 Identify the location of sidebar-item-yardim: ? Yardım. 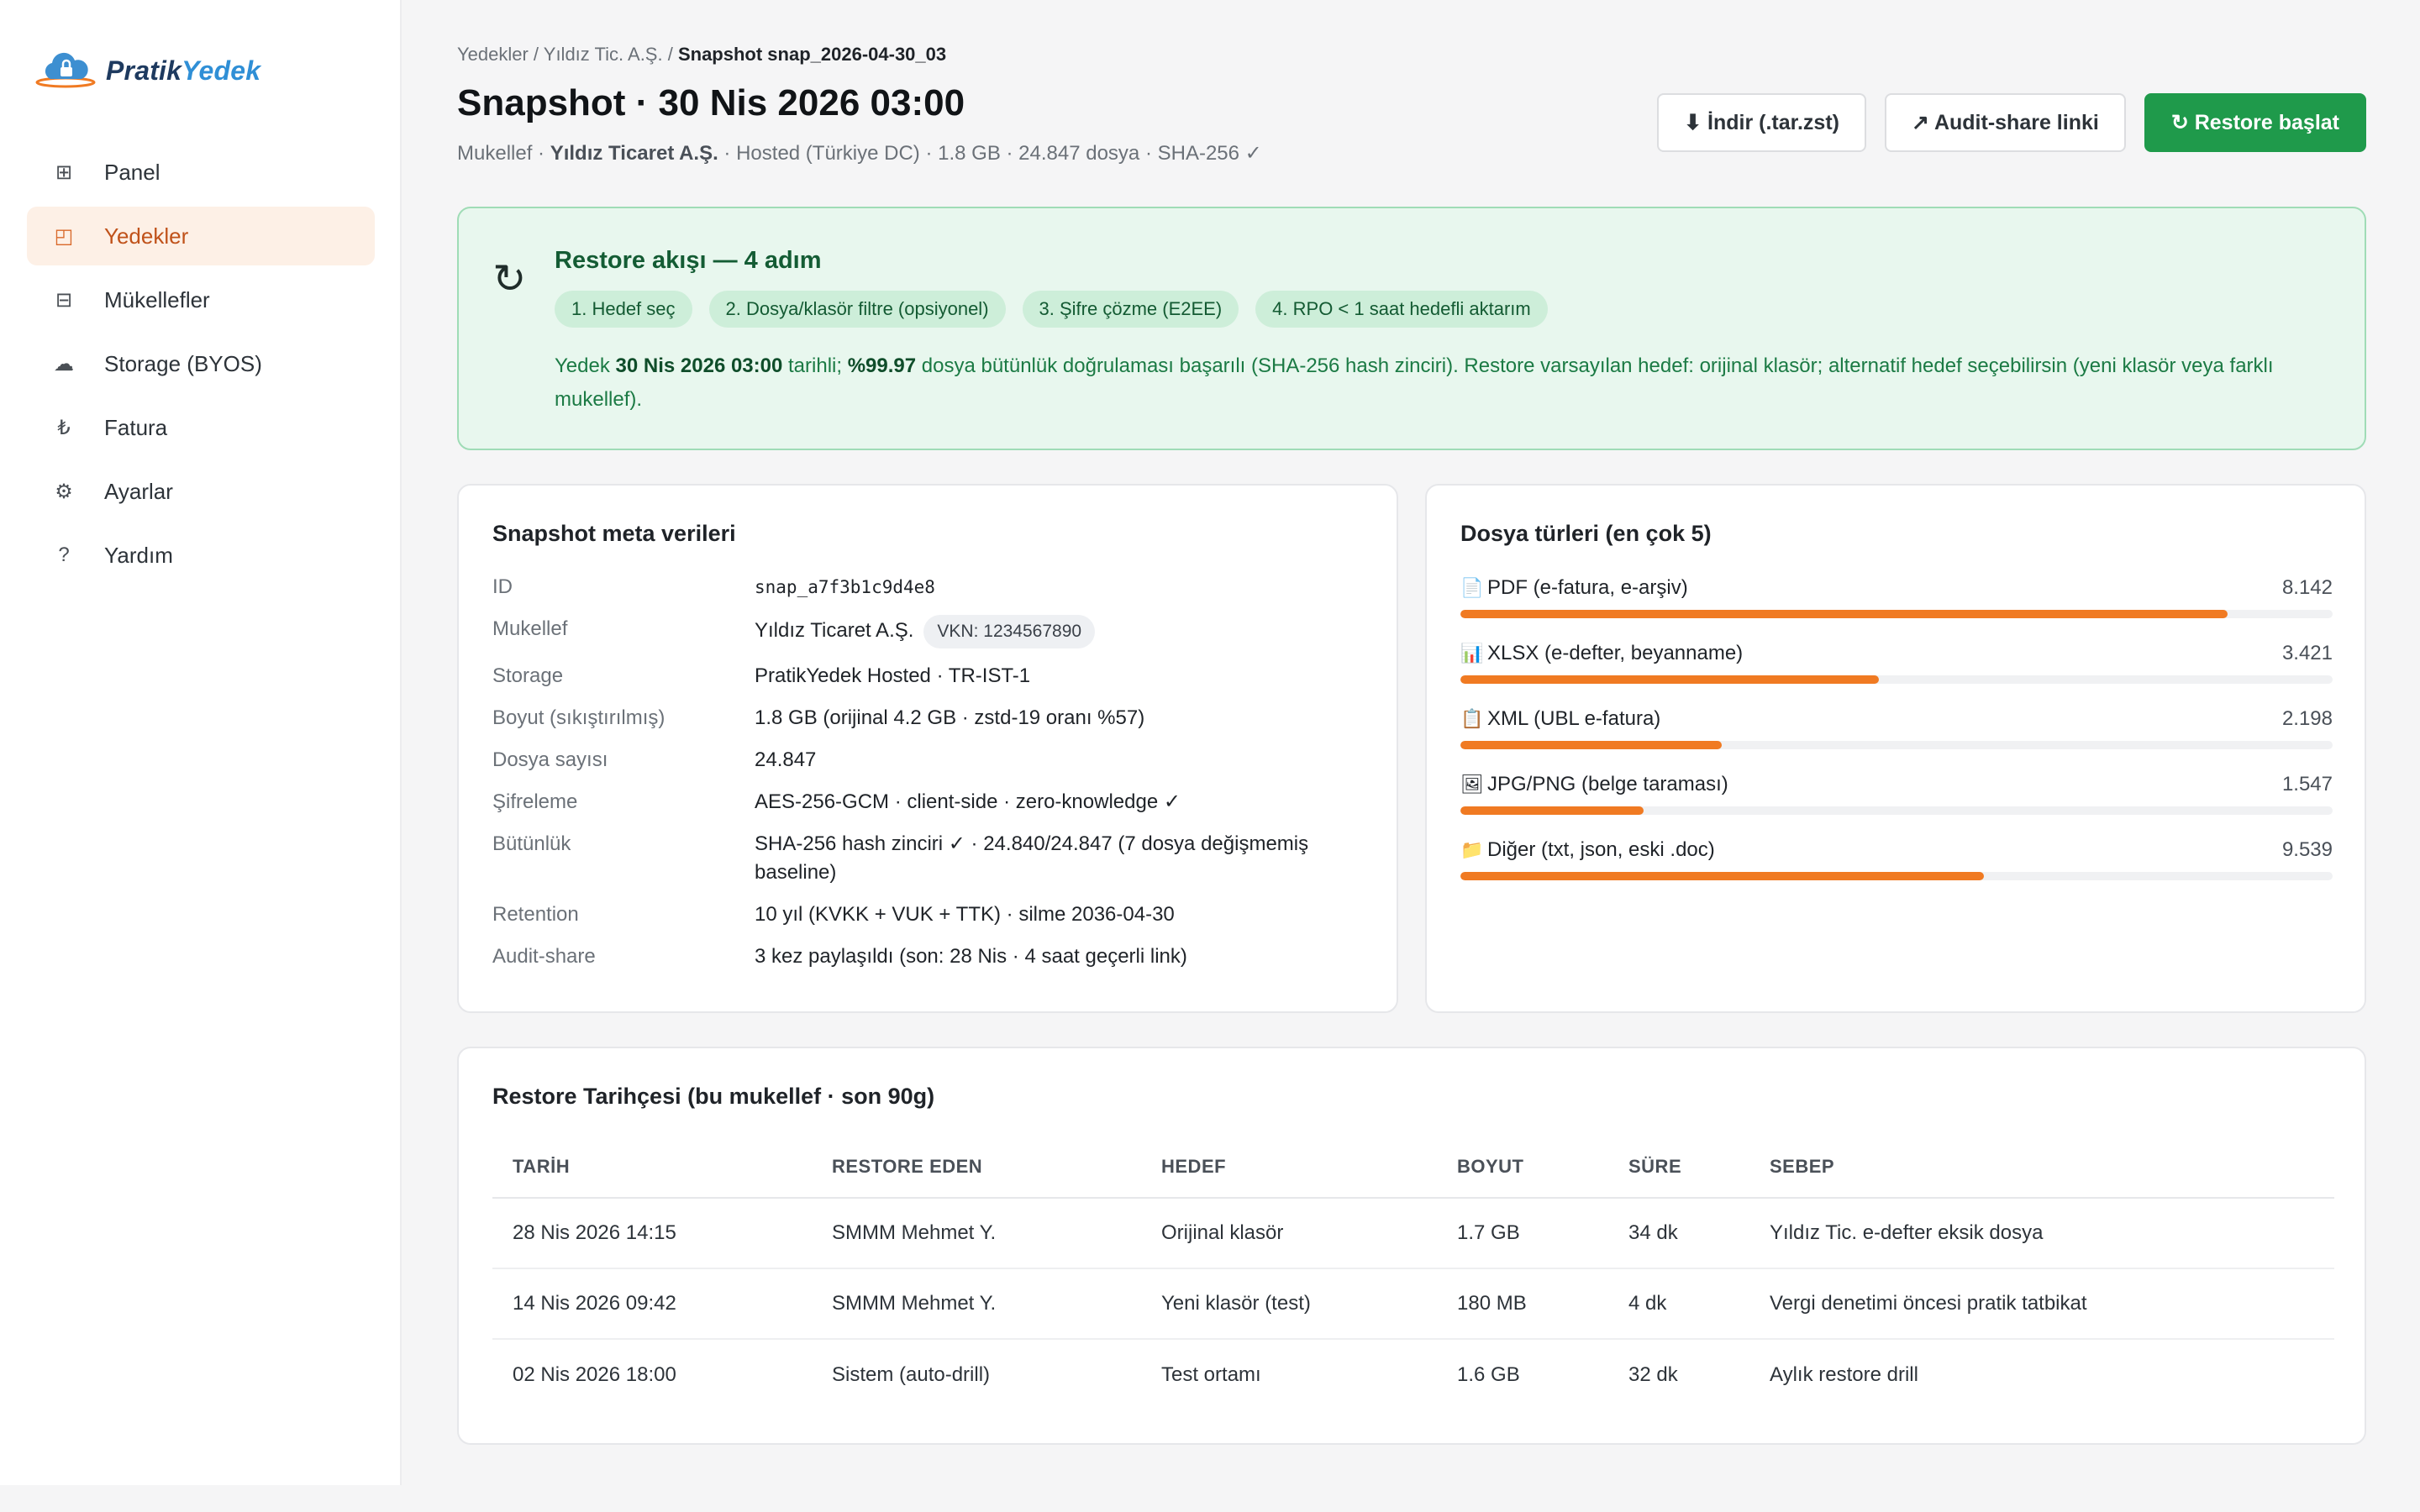
(201, 555).